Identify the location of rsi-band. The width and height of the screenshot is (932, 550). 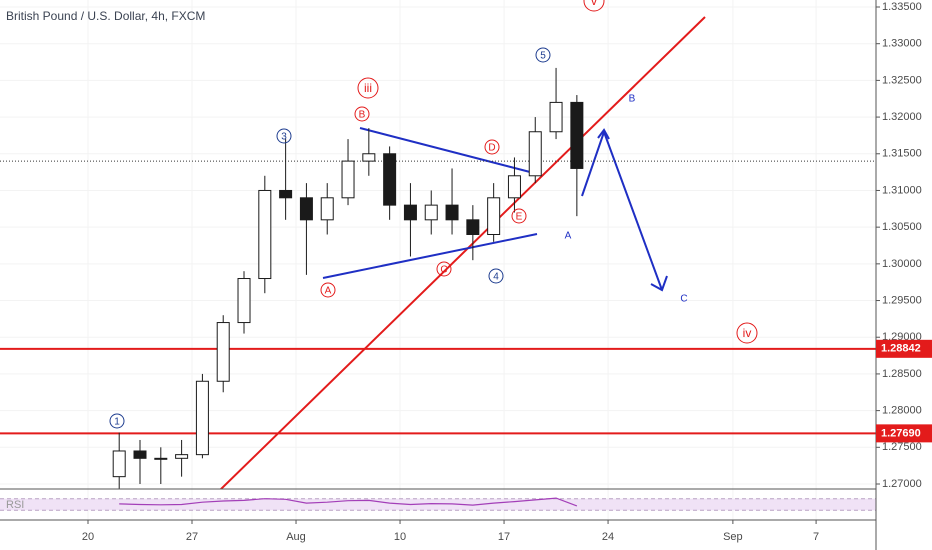
(438, 504).